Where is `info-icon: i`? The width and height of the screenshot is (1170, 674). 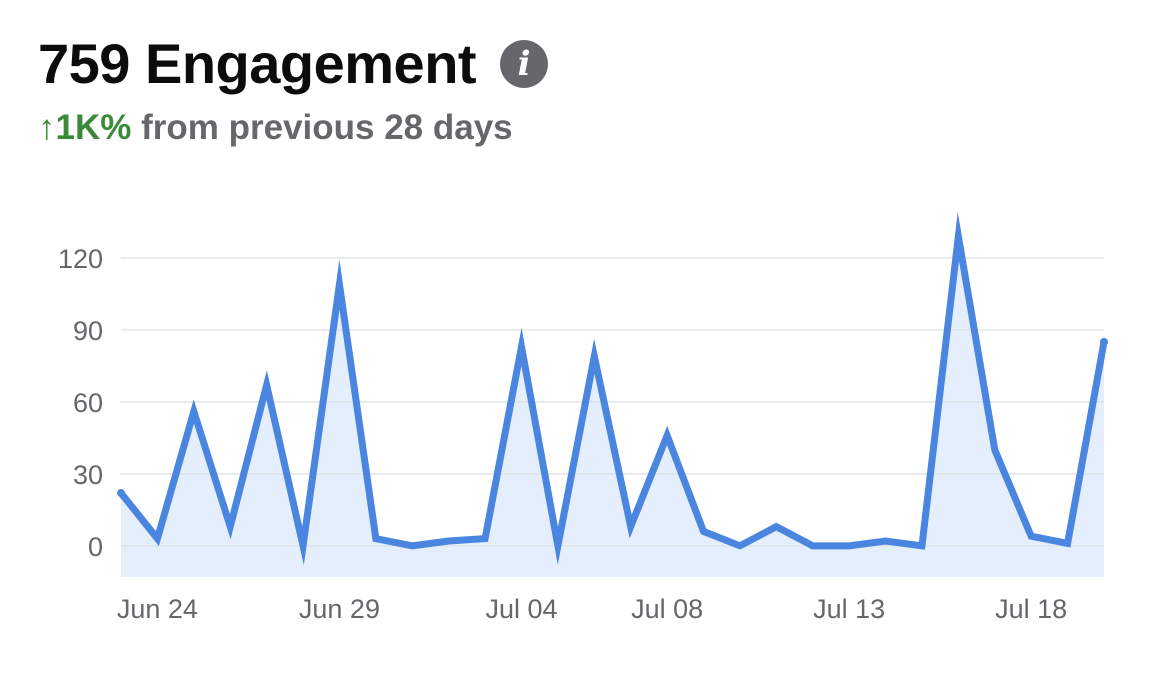 info-icon: i is located at coordinates (524, 64).